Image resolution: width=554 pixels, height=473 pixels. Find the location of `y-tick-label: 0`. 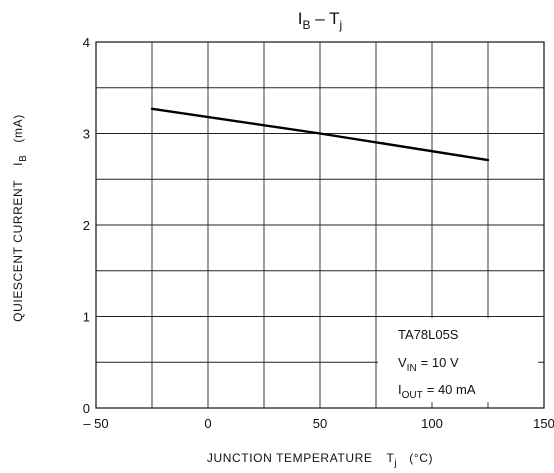

y-tick-label: 0 is located at coordinates (86, 408).